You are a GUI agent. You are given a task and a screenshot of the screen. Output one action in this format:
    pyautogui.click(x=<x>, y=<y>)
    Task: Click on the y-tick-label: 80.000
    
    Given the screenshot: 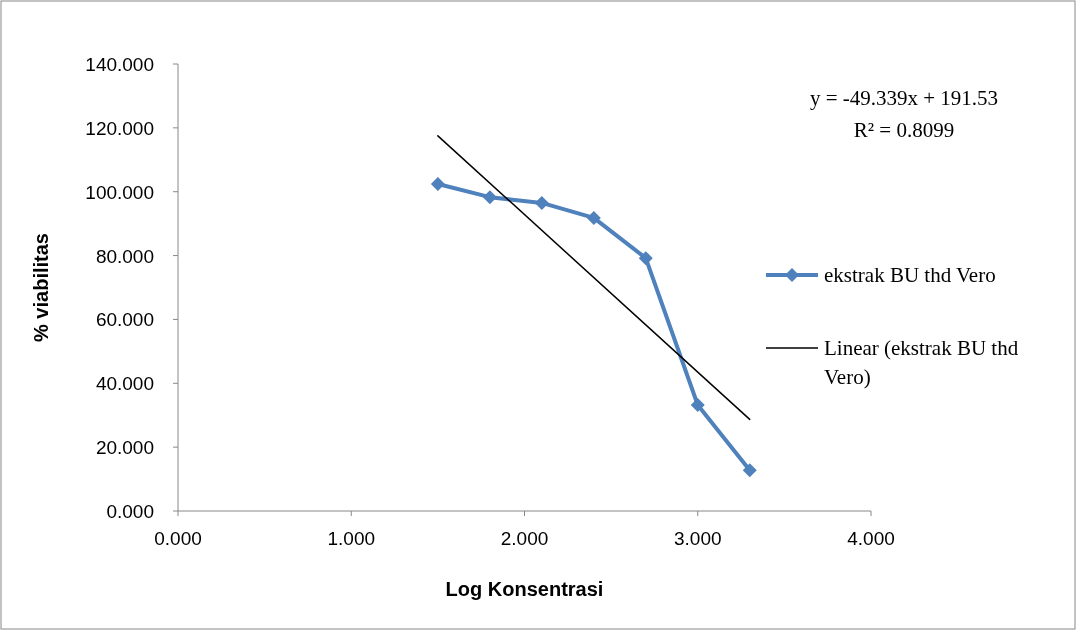 What is the action you would take?
    pyautogui.click(x=124, y=256)
    